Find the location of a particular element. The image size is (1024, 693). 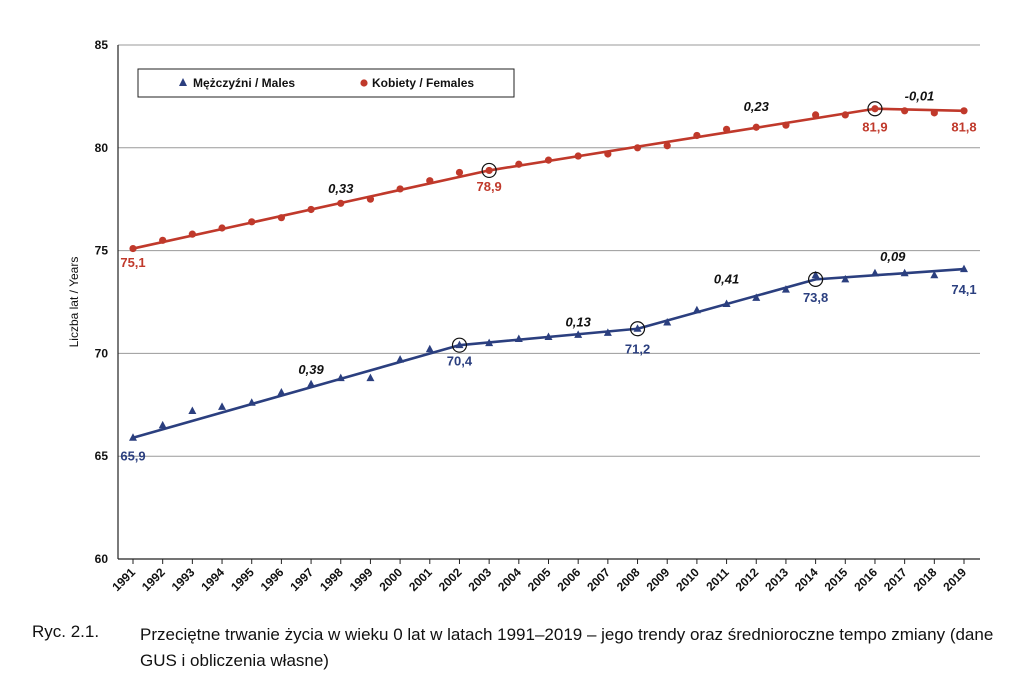

x-tick-label: 2013 is located at coordinates (776, 579).